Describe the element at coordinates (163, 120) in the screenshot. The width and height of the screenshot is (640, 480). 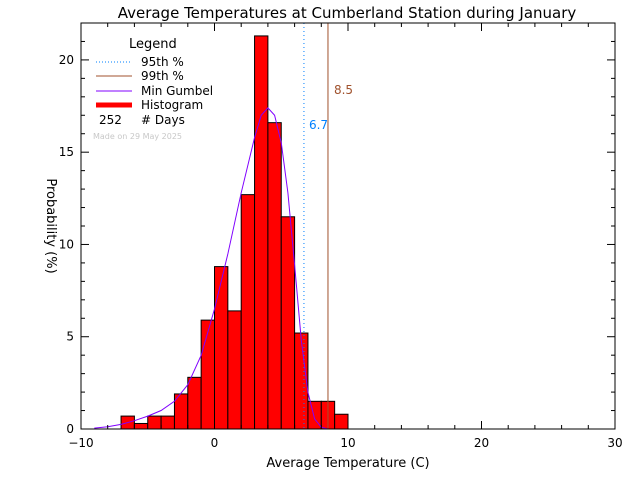
I see `legend-days-label: # Days` at that location.